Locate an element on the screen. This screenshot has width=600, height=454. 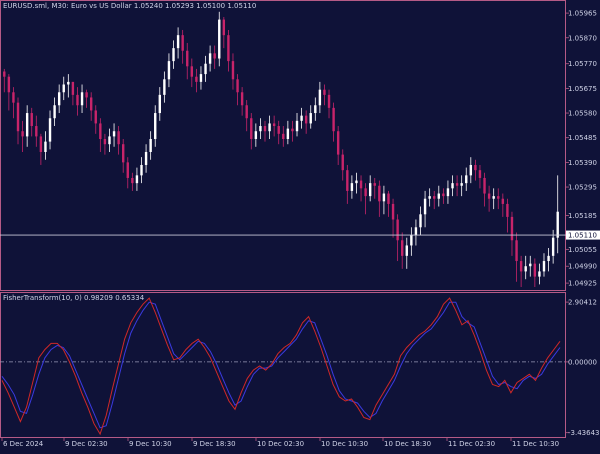
price-tick-label: 1.05870 is located at coordinates (582, 38).